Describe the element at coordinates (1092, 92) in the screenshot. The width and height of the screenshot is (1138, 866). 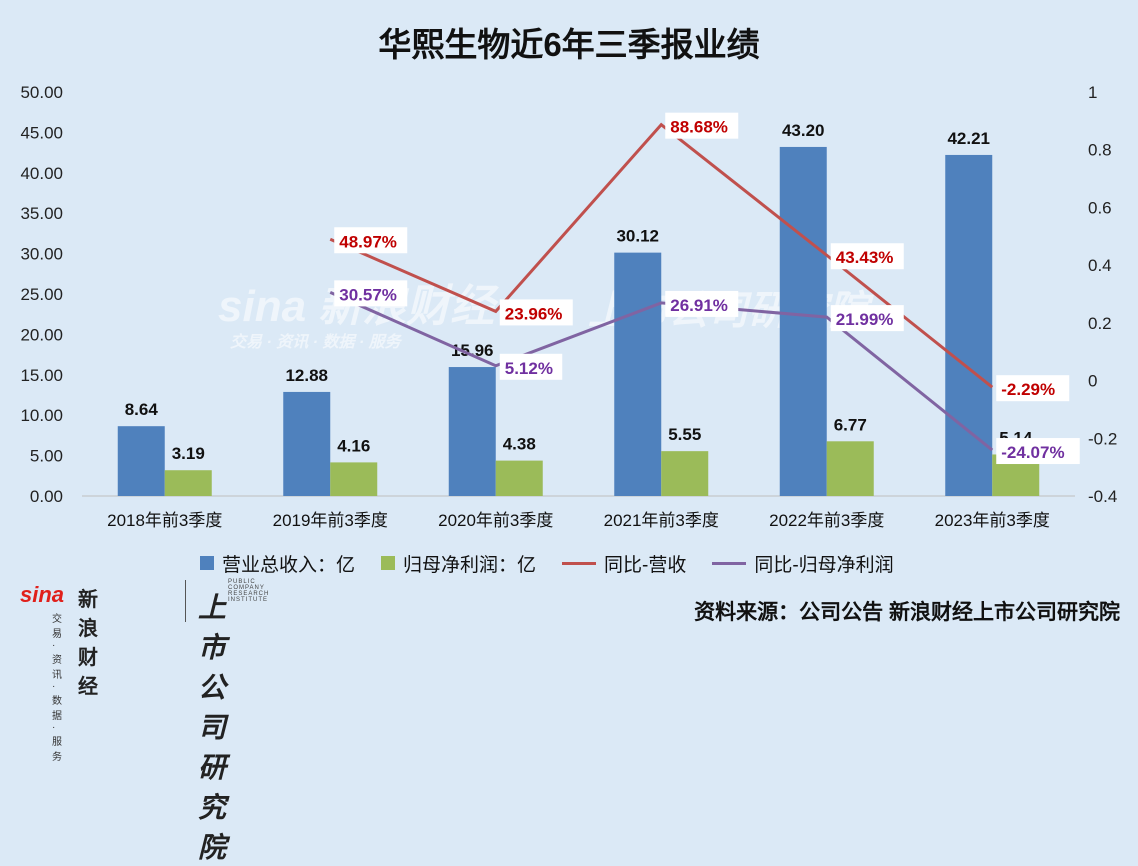
I see `y-right-tick-label: 1` at that location.